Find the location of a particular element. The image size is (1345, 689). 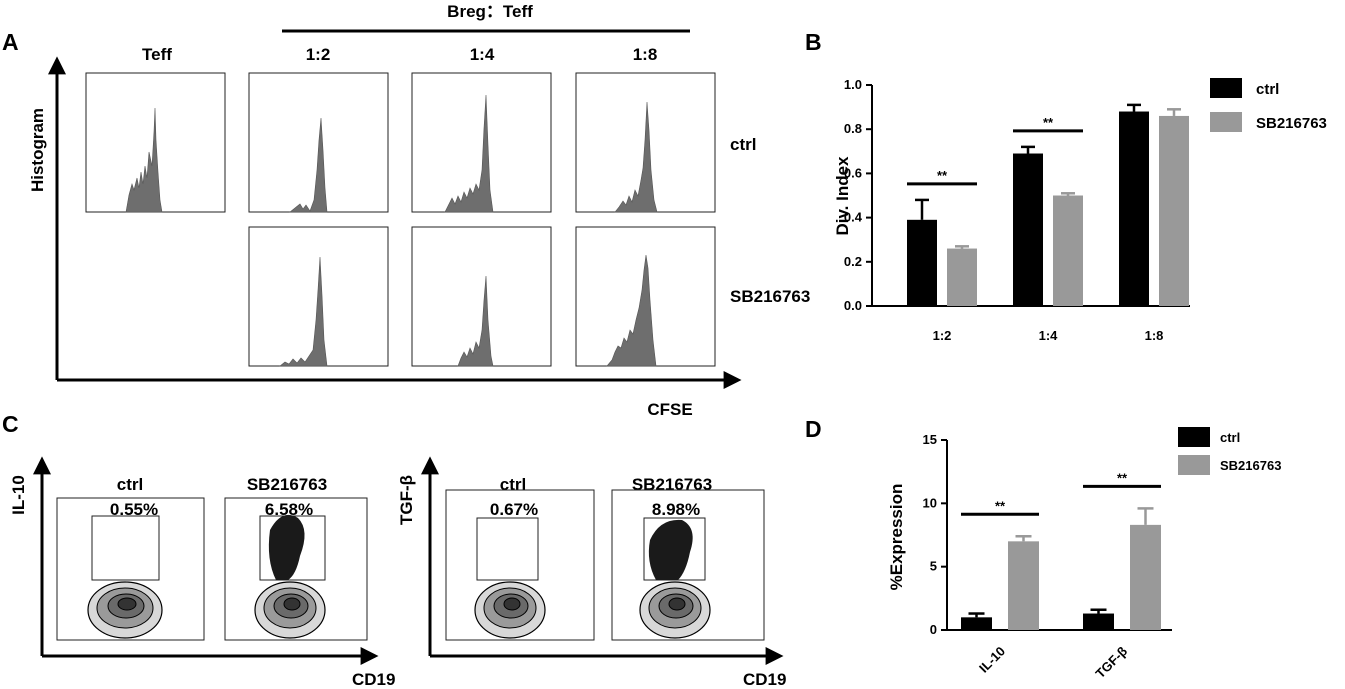

flow-plot-tgfb-ctrl is located at coordinates (520, 565).